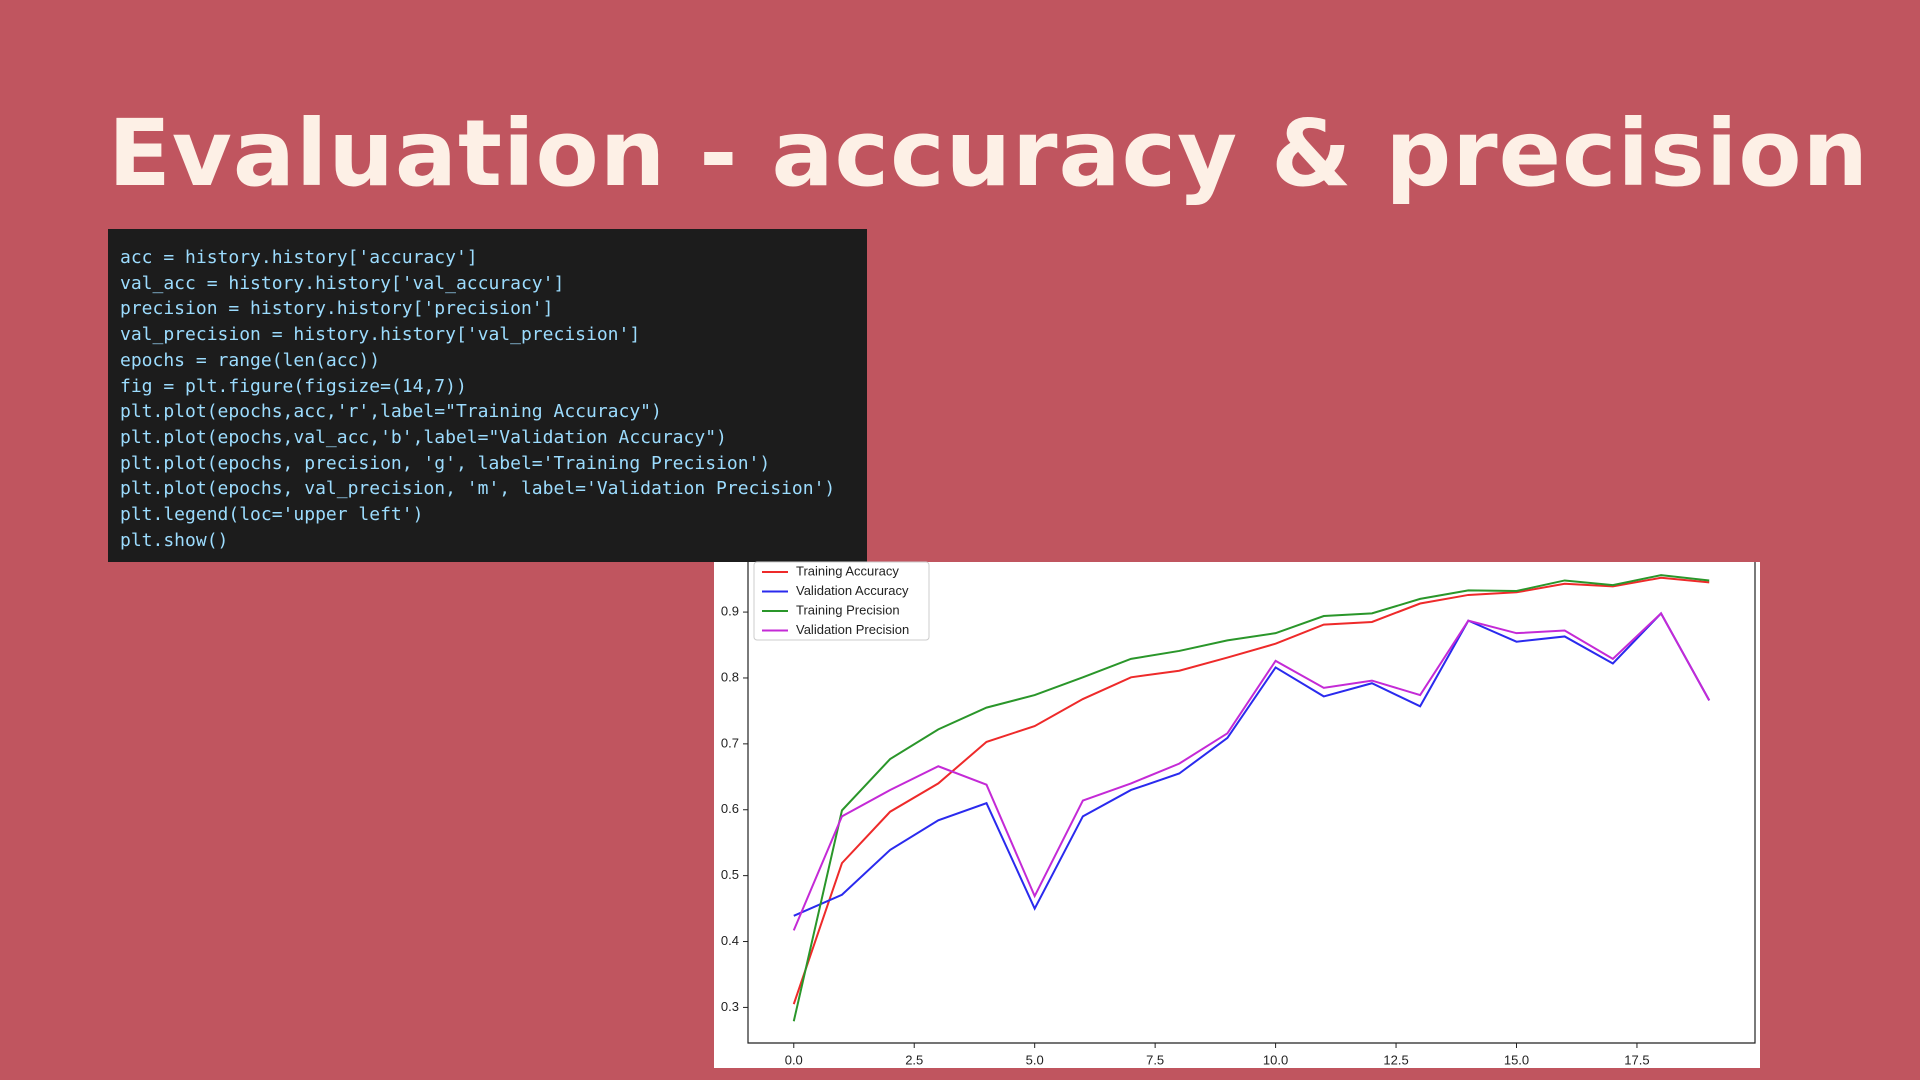 The image size is (1920, 1080). What do you see at coordinates (1636, 1059) in the screenshot?
I see `x-tick-label: 17.5` at bounding box center [1636, 1059].